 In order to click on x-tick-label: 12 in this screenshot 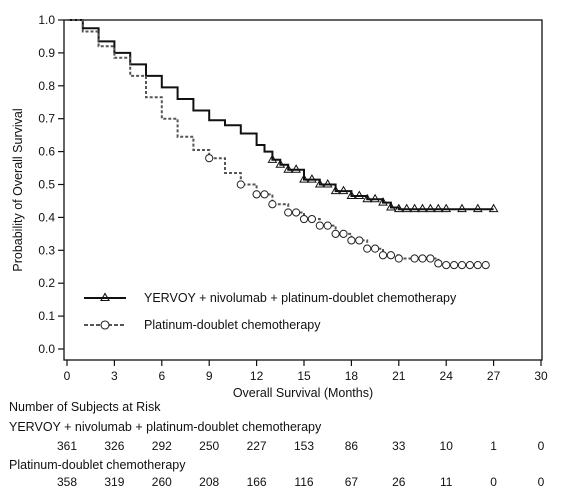, I will do `click(257, 376)`.